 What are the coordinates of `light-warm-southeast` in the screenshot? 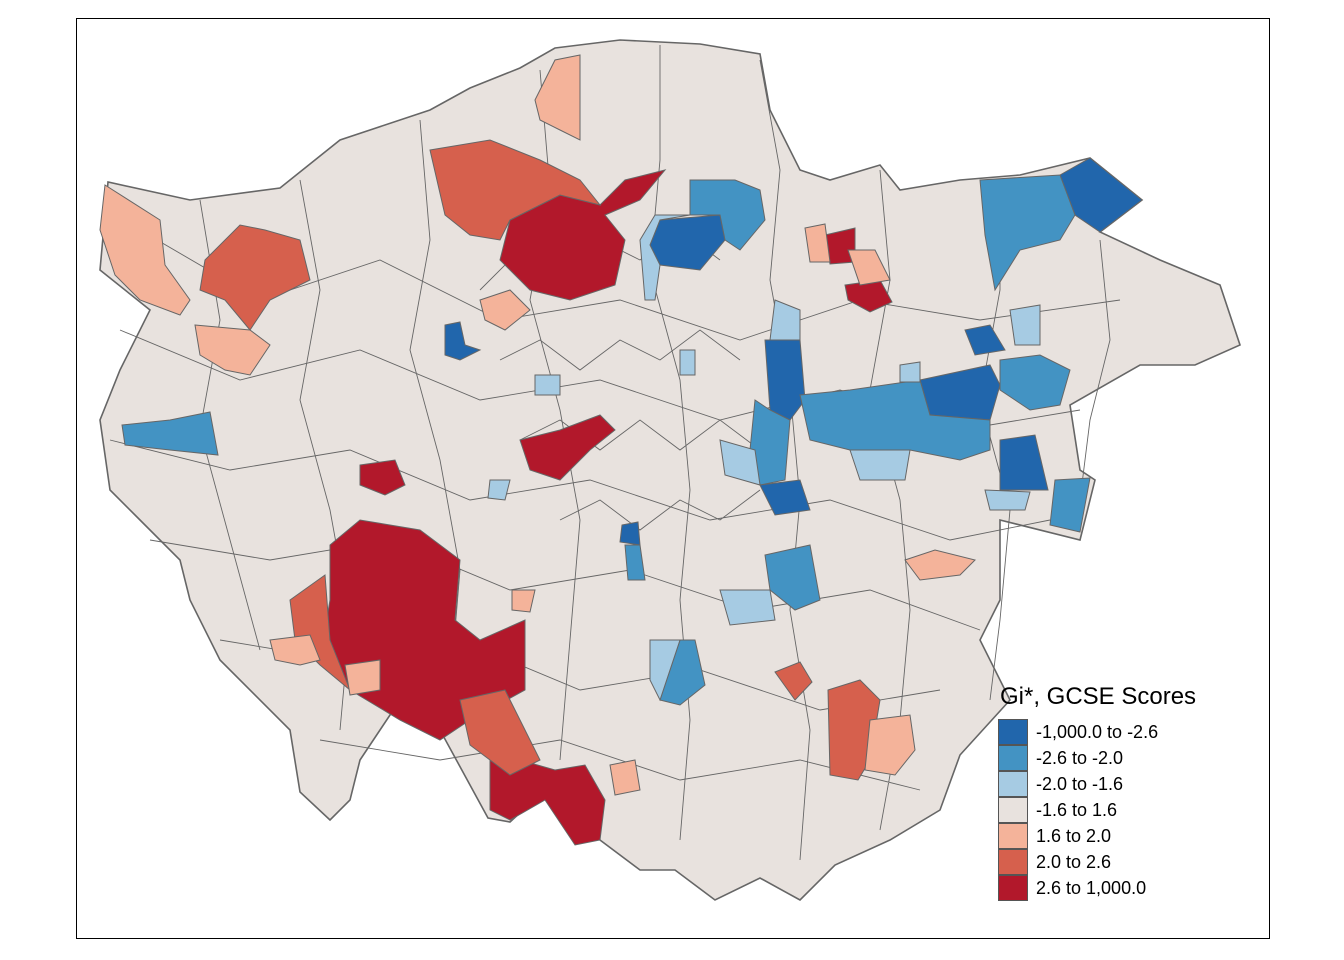 It's located at (920, 662).